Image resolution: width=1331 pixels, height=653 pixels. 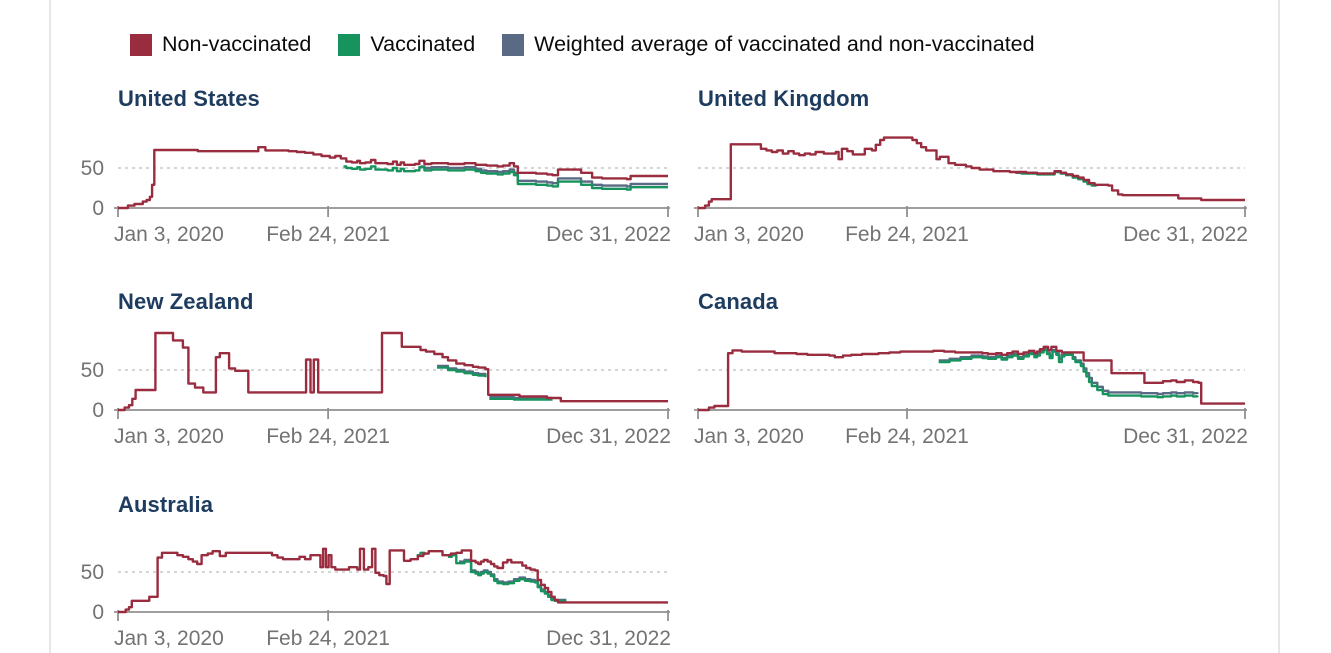 What do you see at coordinates (166, 504) in the screenshot?
I see `chart-title-australia: Australia` at bounding box center [166, 504].